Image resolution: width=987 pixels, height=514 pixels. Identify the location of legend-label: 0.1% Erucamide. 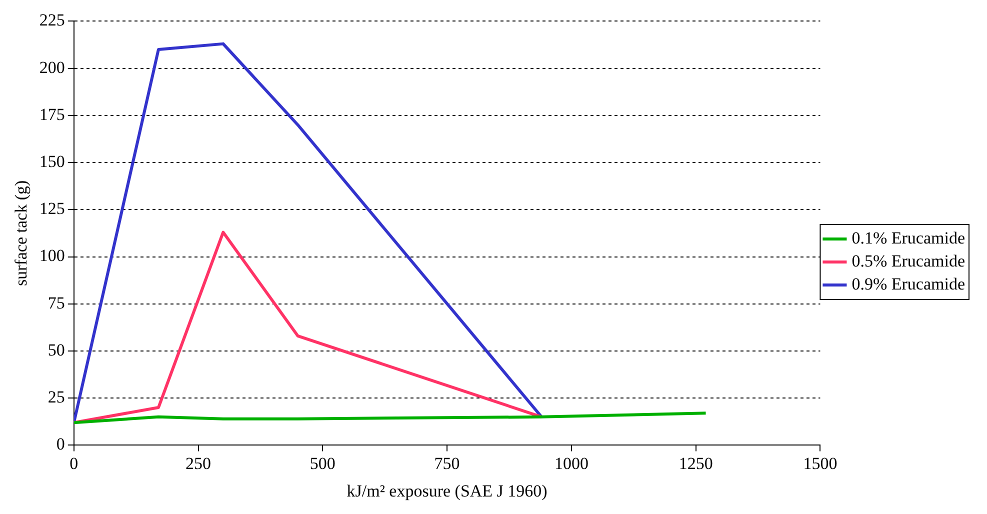
(909, 238).